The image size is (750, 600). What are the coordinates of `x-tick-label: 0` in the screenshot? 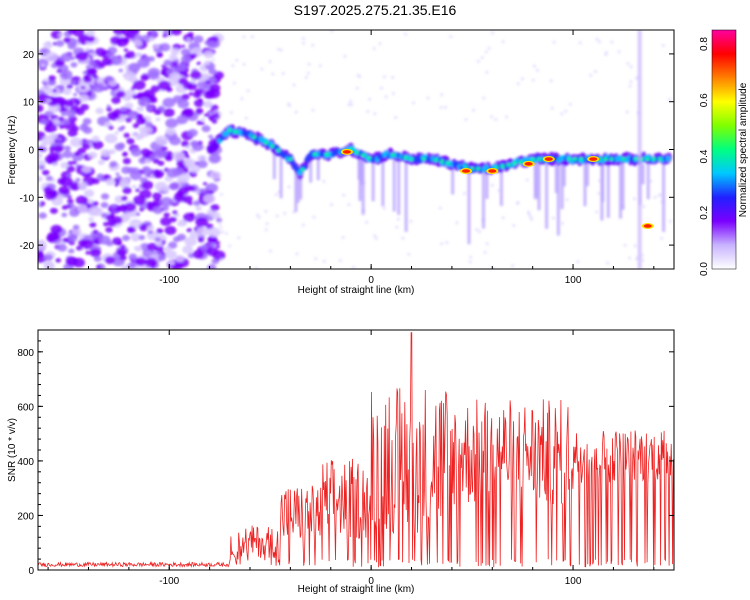 It's located at (371, 280).